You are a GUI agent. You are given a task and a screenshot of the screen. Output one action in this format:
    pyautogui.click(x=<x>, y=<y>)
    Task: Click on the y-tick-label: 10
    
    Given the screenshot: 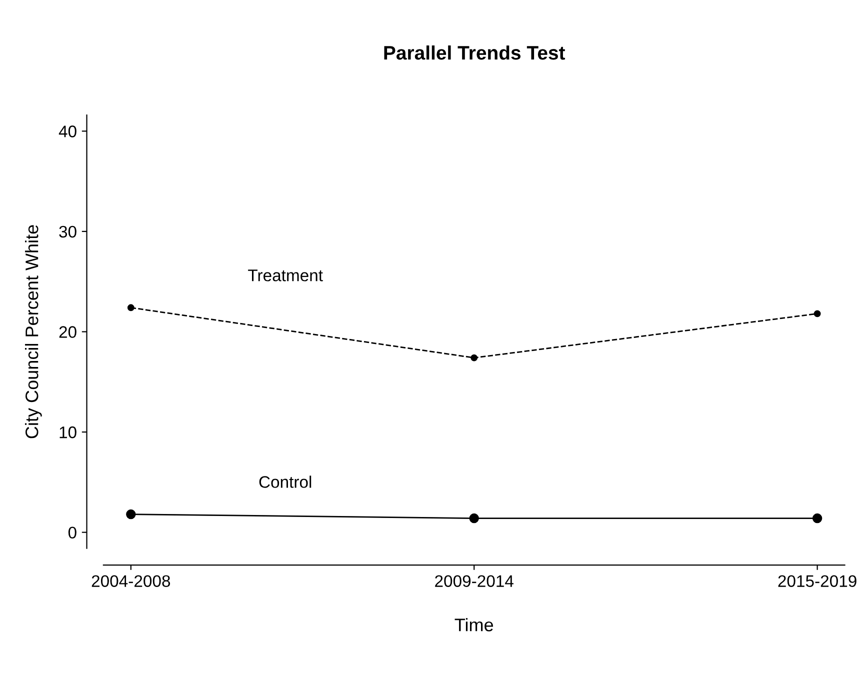 What is the action you would take?
    pyautogui.click(x=68, y=432)
    